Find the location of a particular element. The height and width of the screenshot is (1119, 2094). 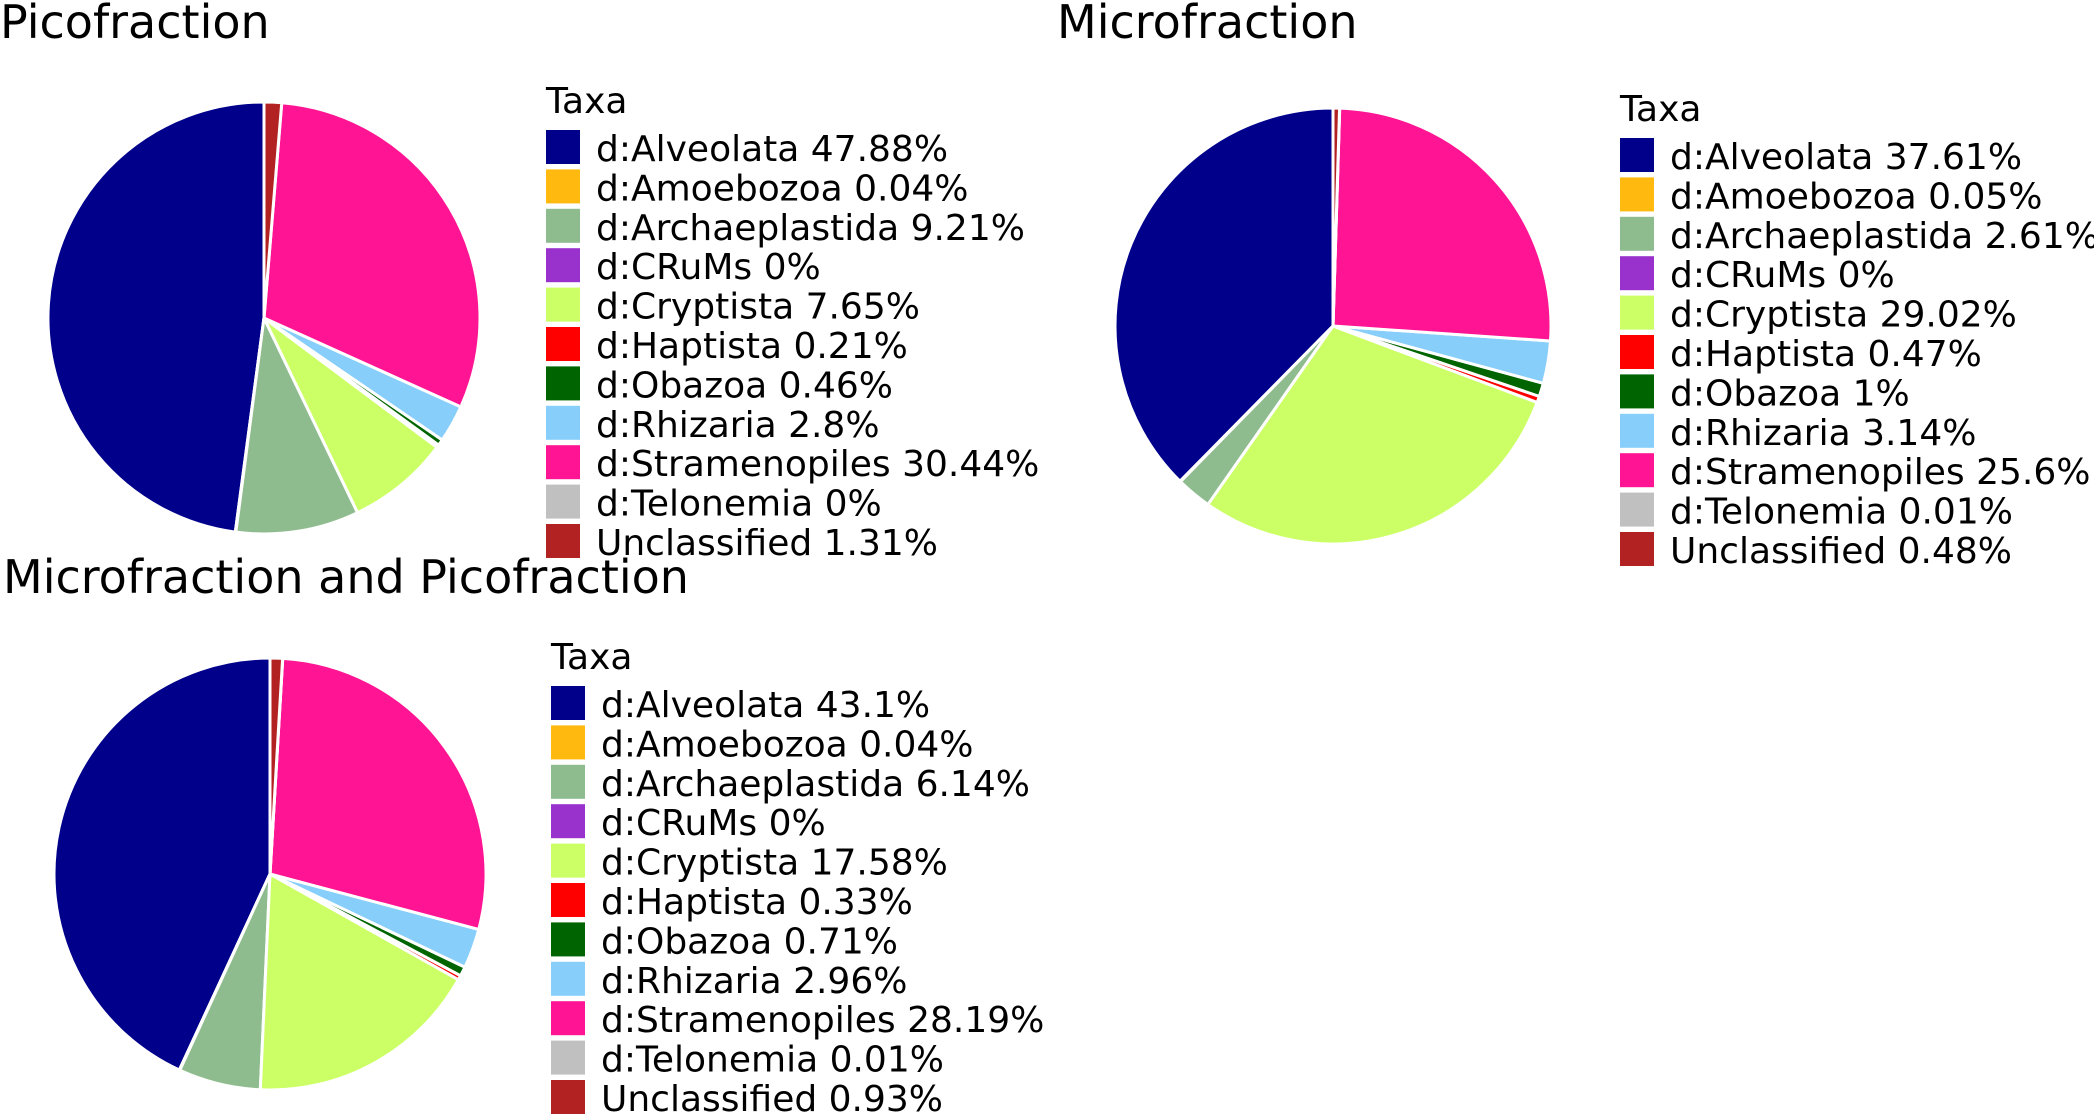

pie-microfraction-and-picofraction is located at coordinates (270, 874).